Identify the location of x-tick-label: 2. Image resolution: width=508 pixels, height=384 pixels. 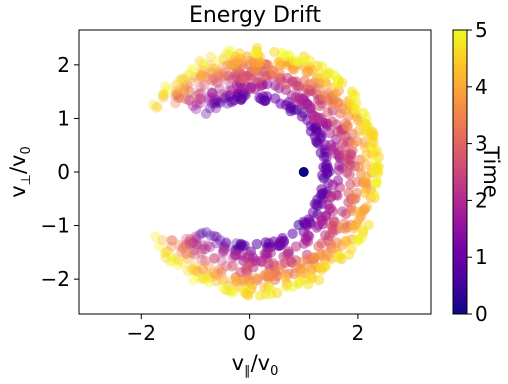
(358, 333).